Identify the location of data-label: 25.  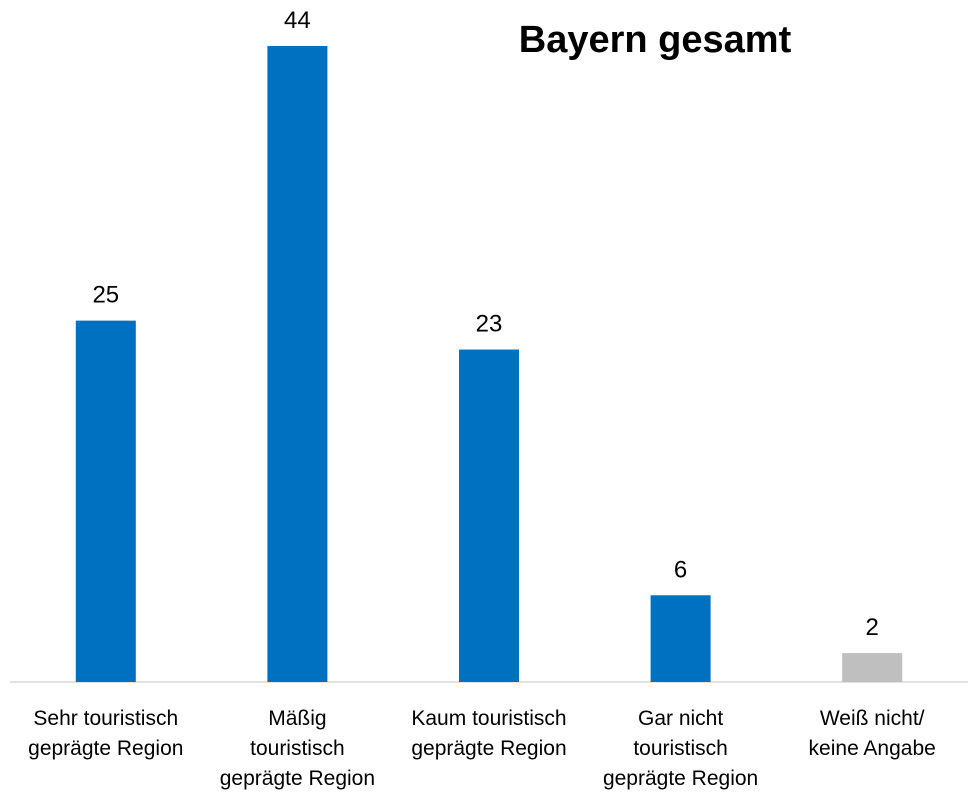
(105, 295).